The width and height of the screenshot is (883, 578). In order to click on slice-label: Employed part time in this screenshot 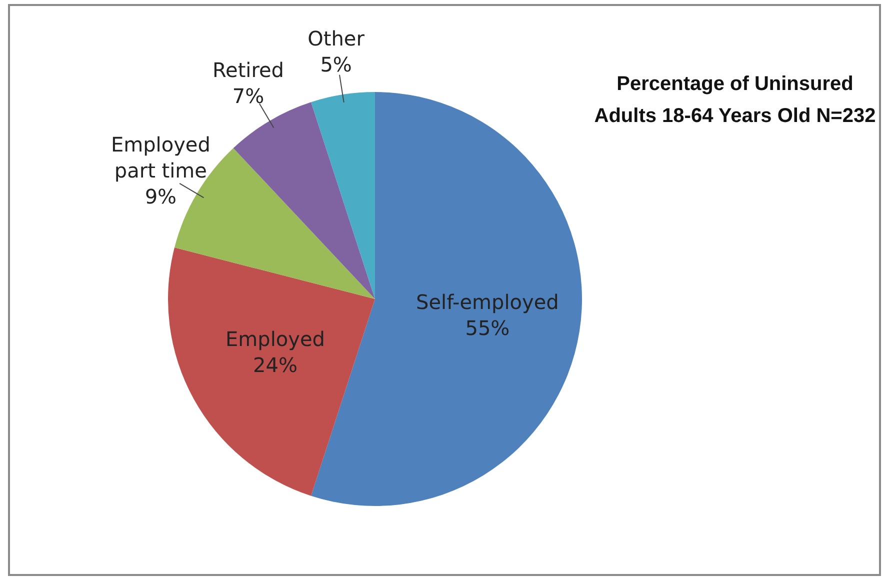, I will do `click(160, 157)`.